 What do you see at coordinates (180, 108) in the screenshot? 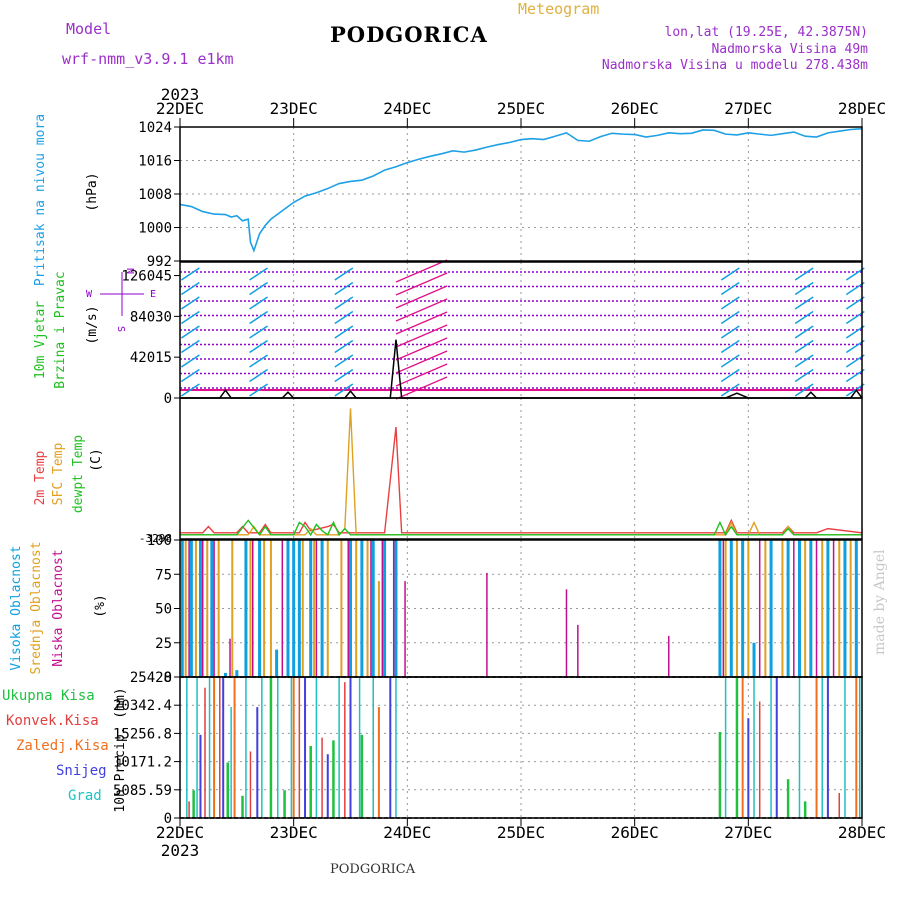
I see `x-tick-label-top: 22DEC` at bounding box center [180, 108].